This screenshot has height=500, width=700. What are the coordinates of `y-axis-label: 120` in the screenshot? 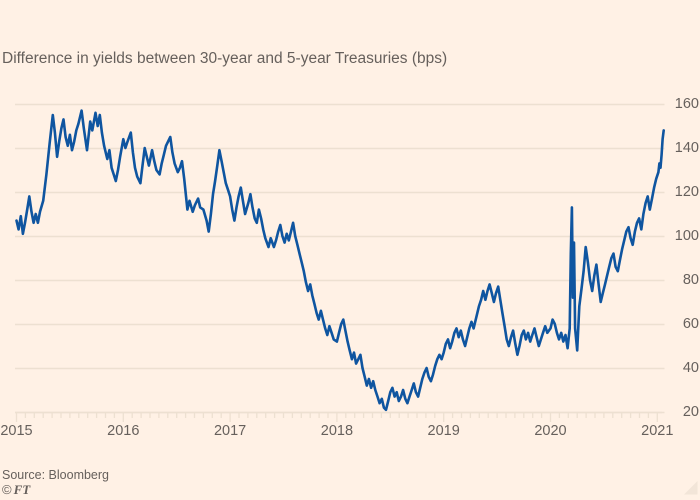 It's located at (686, 192).